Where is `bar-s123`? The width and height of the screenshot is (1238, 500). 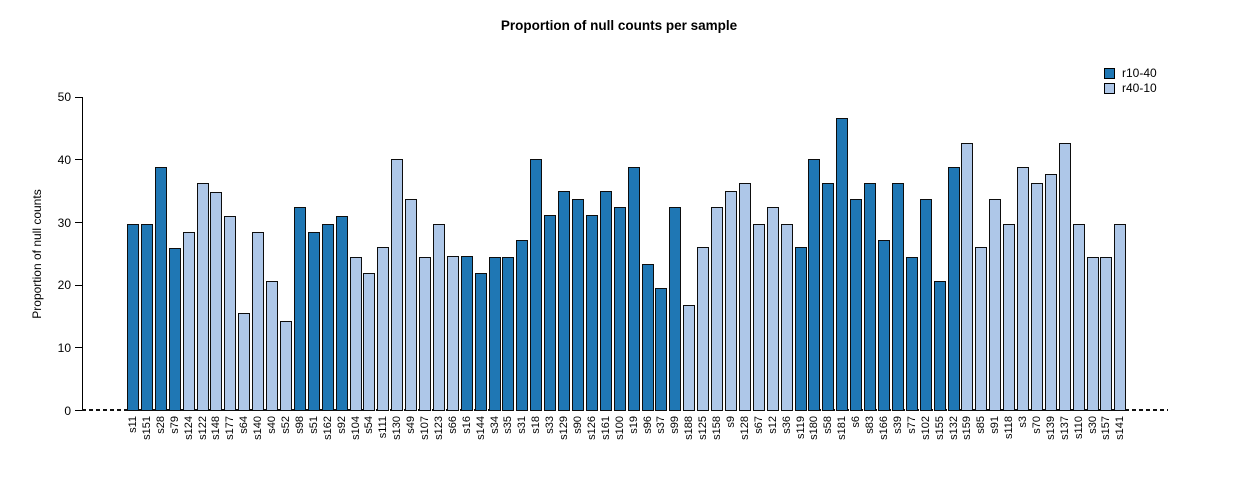
bar-s123 is located at coordinates (439, 317).